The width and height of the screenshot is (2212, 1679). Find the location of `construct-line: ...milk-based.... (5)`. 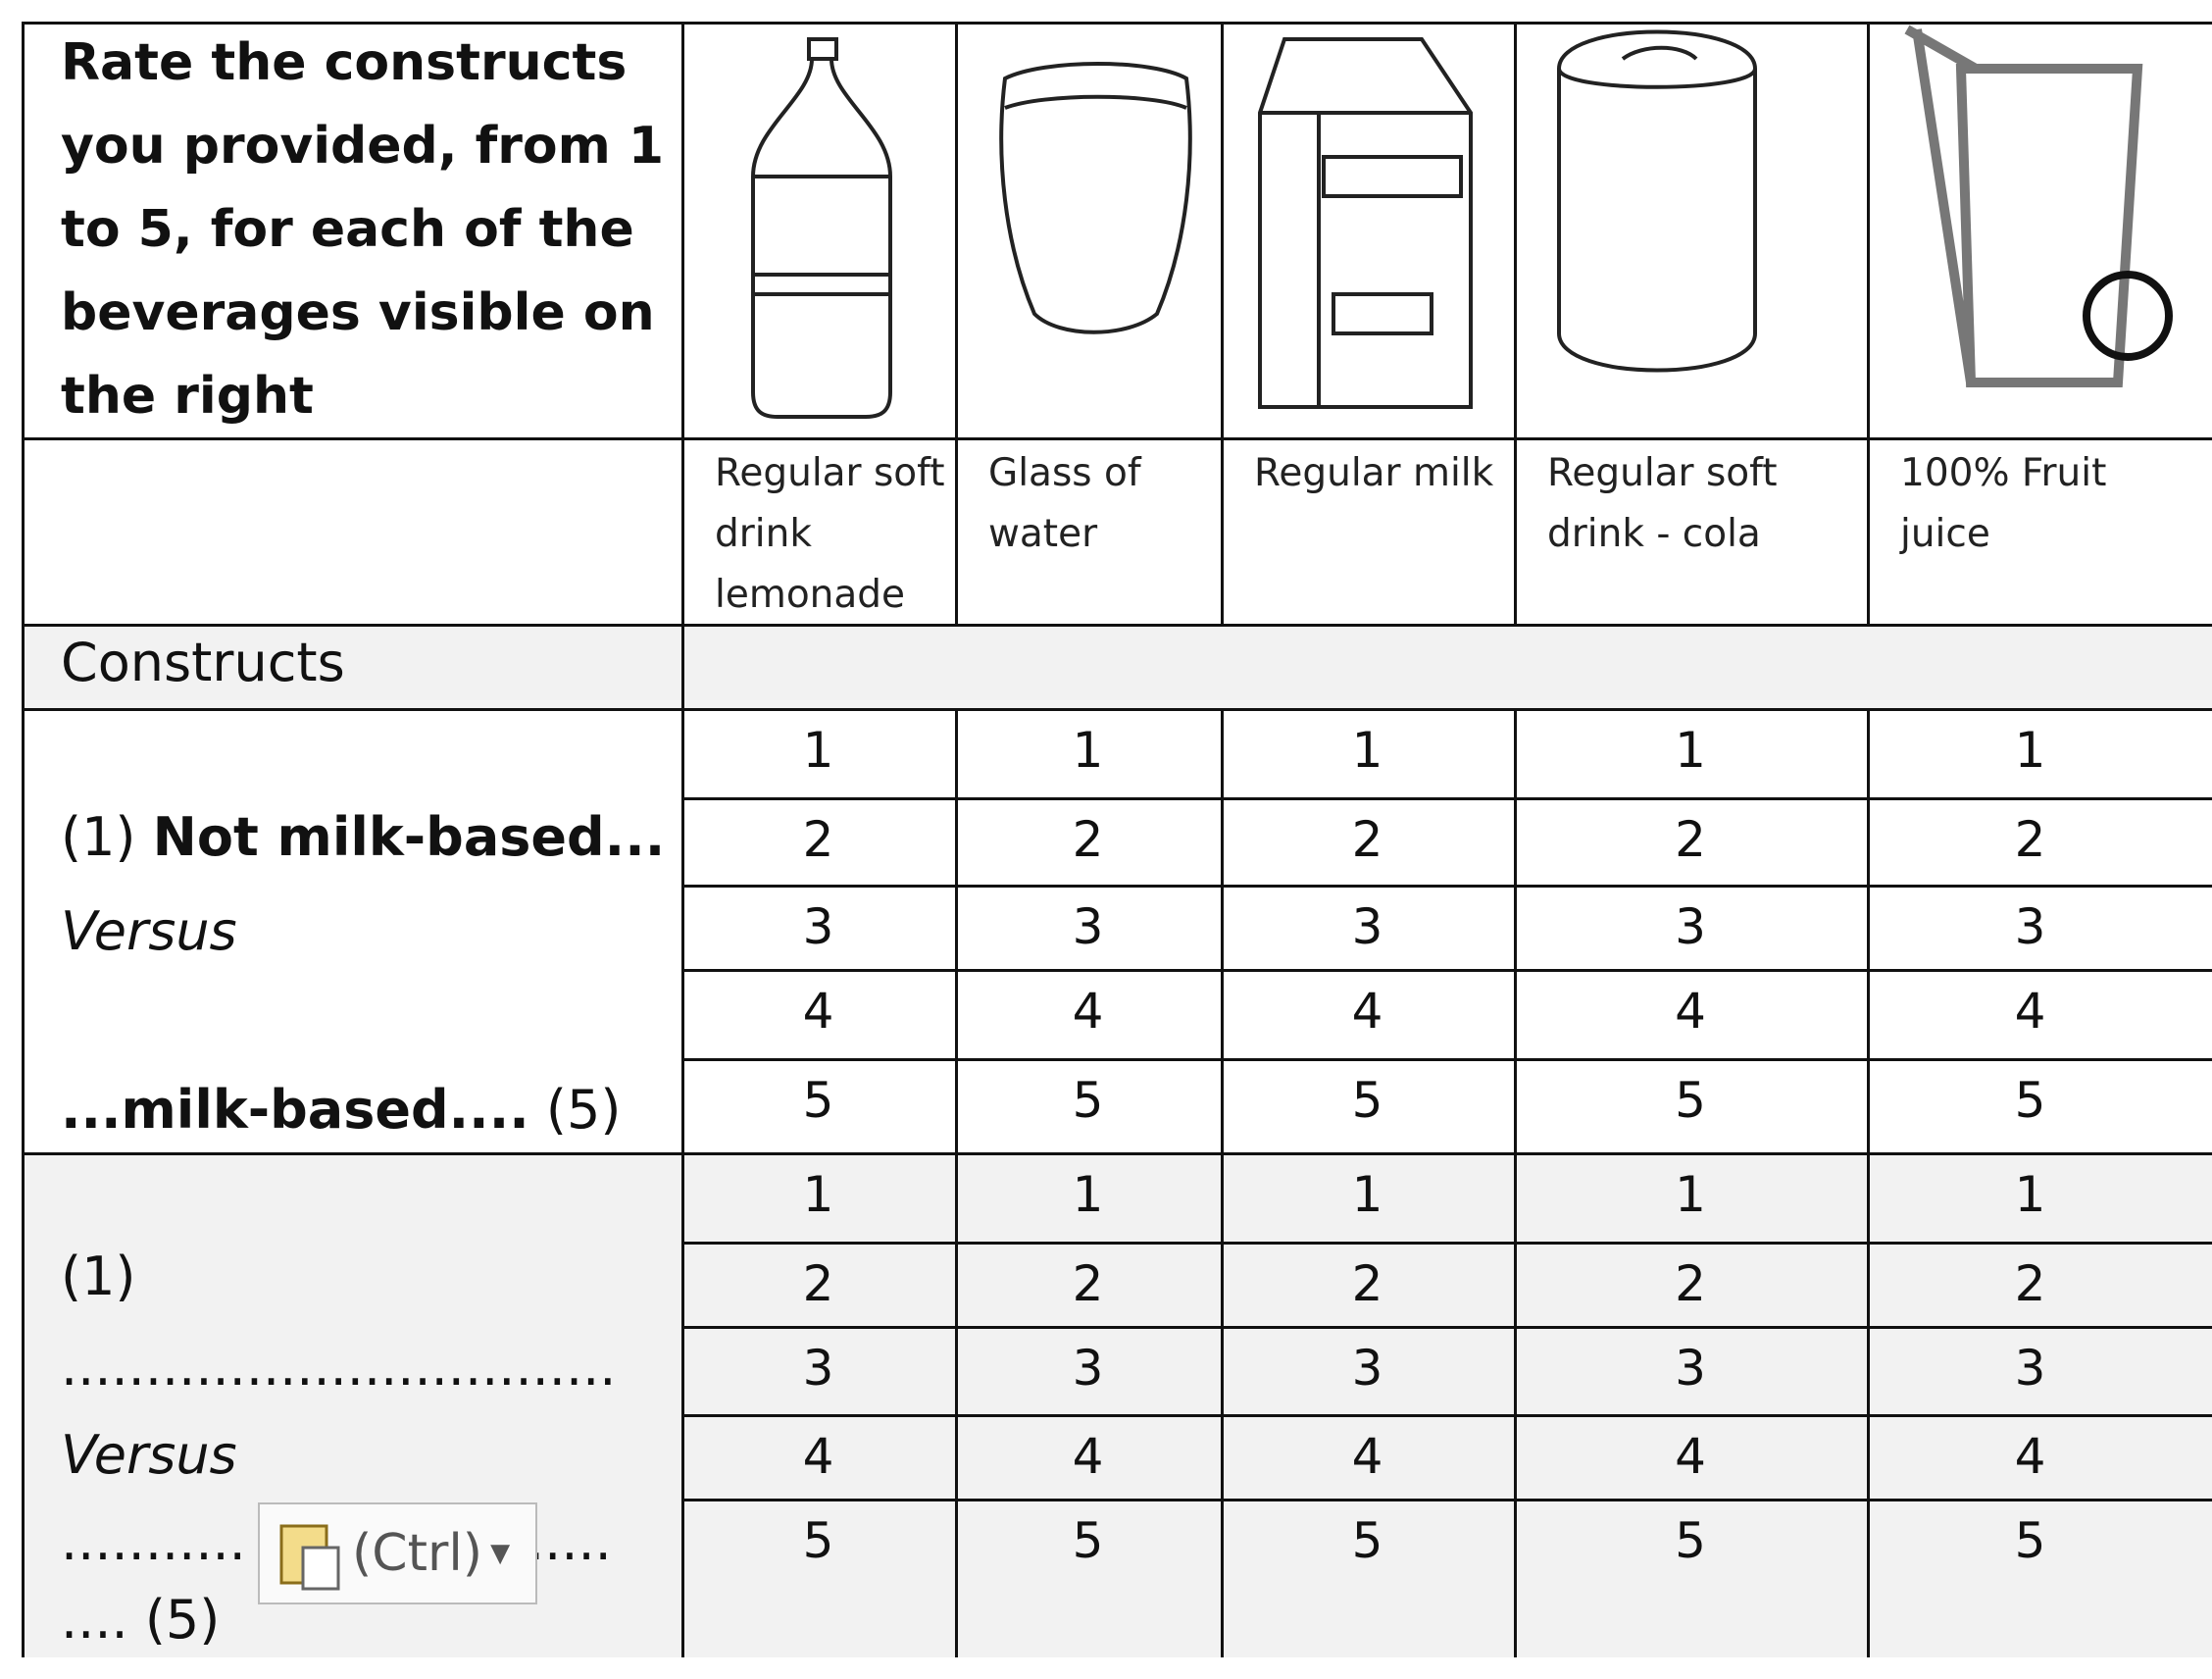

construct-line: ...milk-based.... (5) is located at coordinates (341, 1110).